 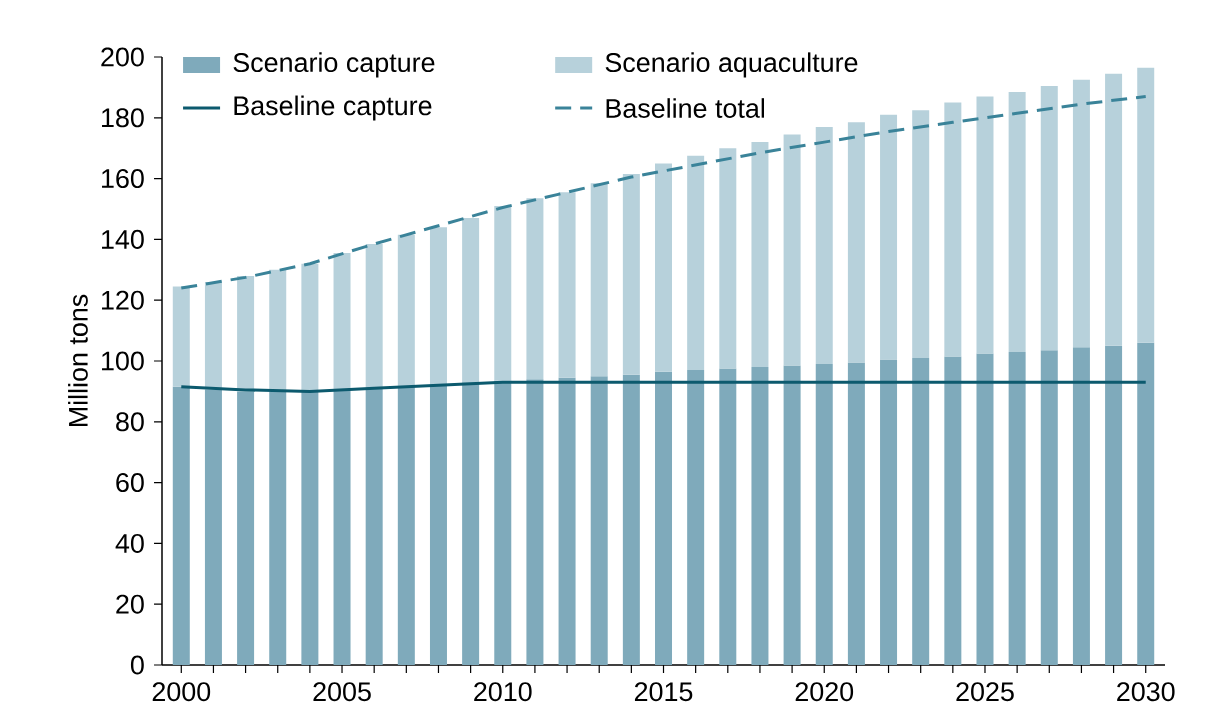 What do you see at coordinates (985, 692) in the screenshot?
I see `x-tick-label: 2025` at bounding box center [985, 692].